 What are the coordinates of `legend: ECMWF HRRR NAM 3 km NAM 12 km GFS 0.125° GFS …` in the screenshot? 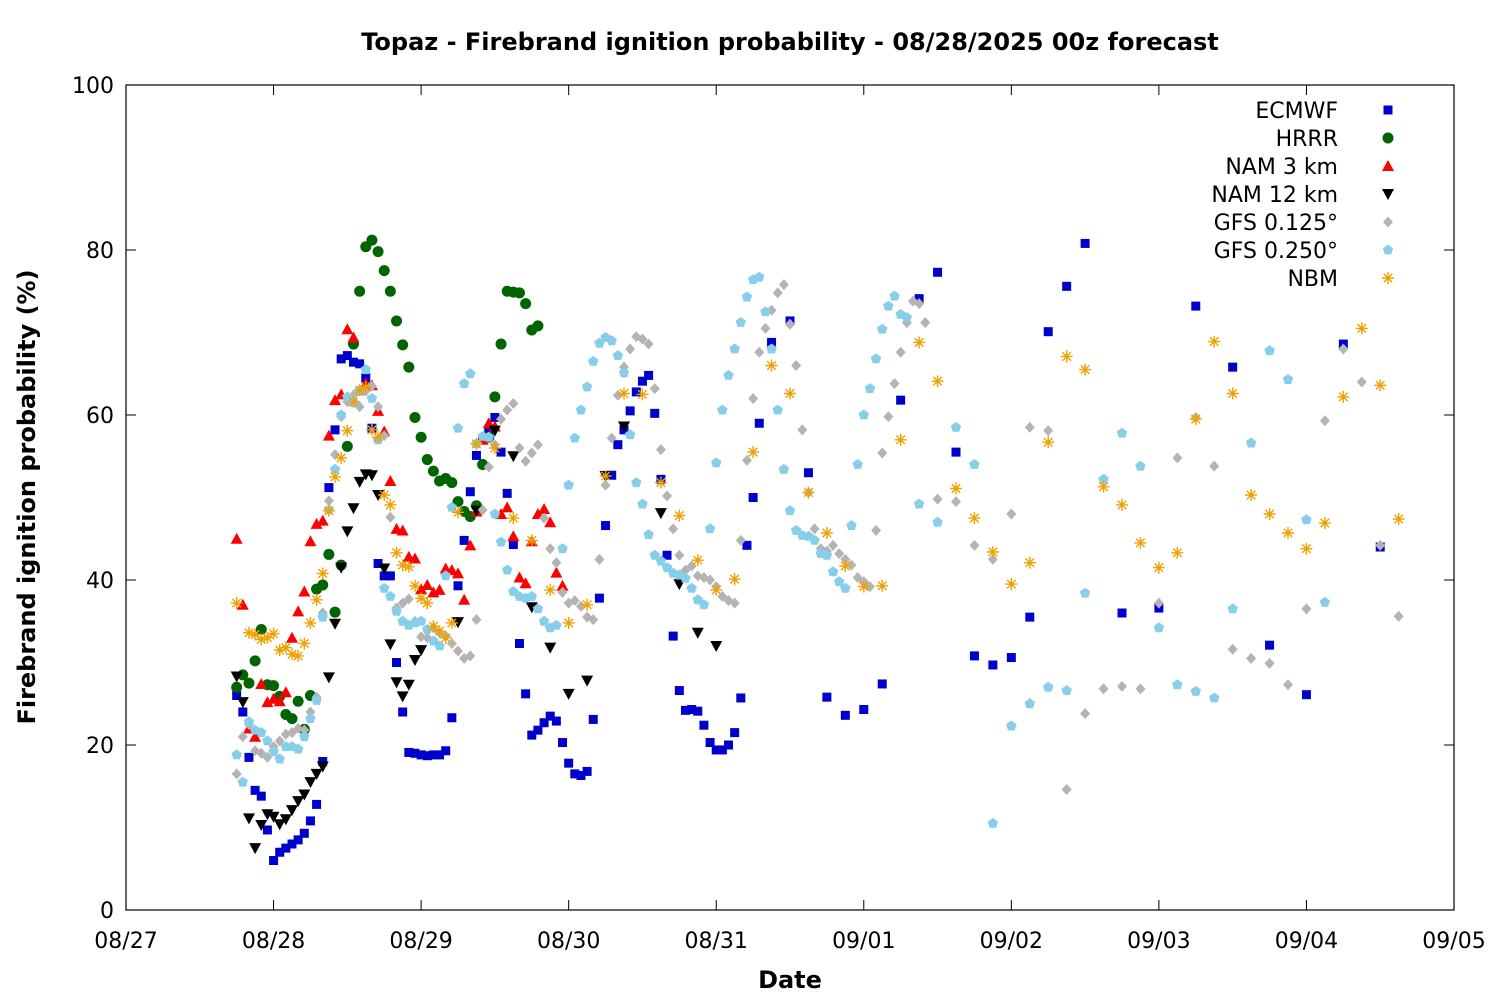 It's located at (1302, 195).